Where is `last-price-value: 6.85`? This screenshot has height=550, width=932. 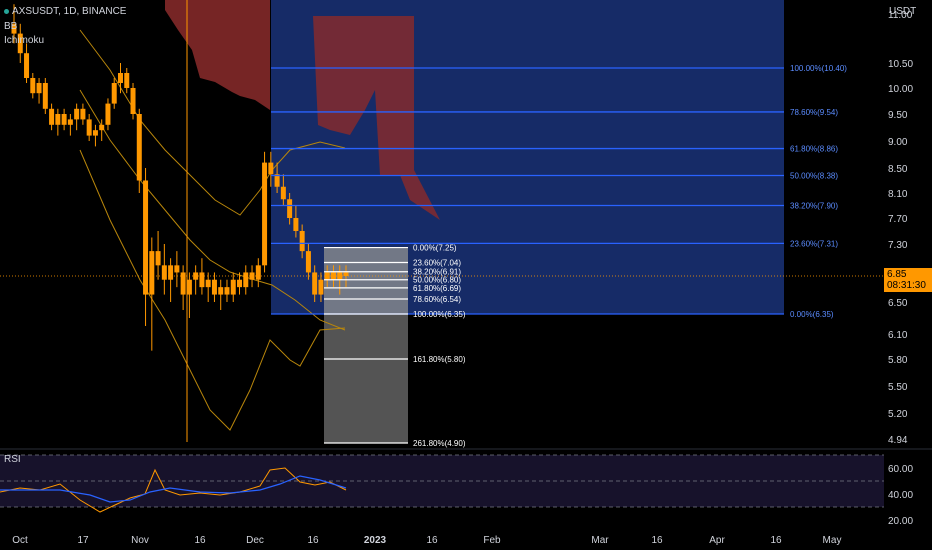
last-price-value: 6.85 is located at coordinates (897, 274).